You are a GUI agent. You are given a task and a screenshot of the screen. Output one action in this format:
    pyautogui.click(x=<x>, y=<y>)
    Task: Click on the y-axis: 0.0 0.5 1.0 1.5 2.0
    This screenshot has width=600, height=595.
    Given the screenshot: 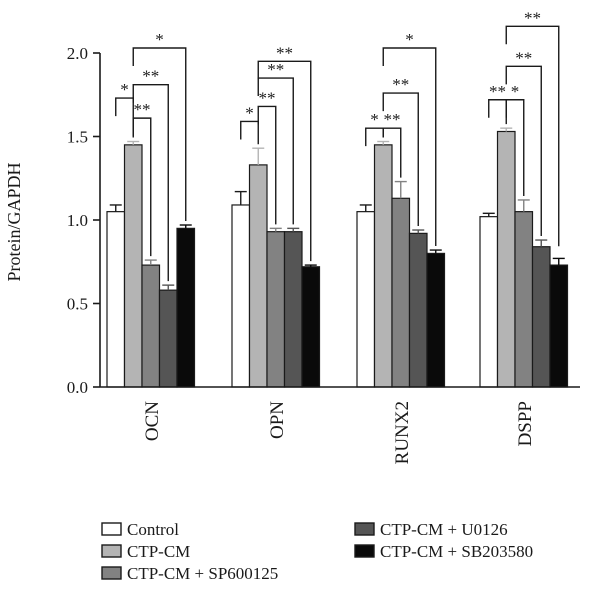 What is the action you would take?
    pyautogui.click(x=84, y=220)
    